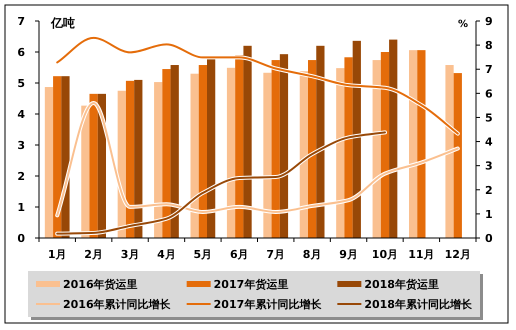  What do you see at coordinates (21, 238) in the screenshot?
I see `y-tick-label: 0` at bounding box center [21, 238].